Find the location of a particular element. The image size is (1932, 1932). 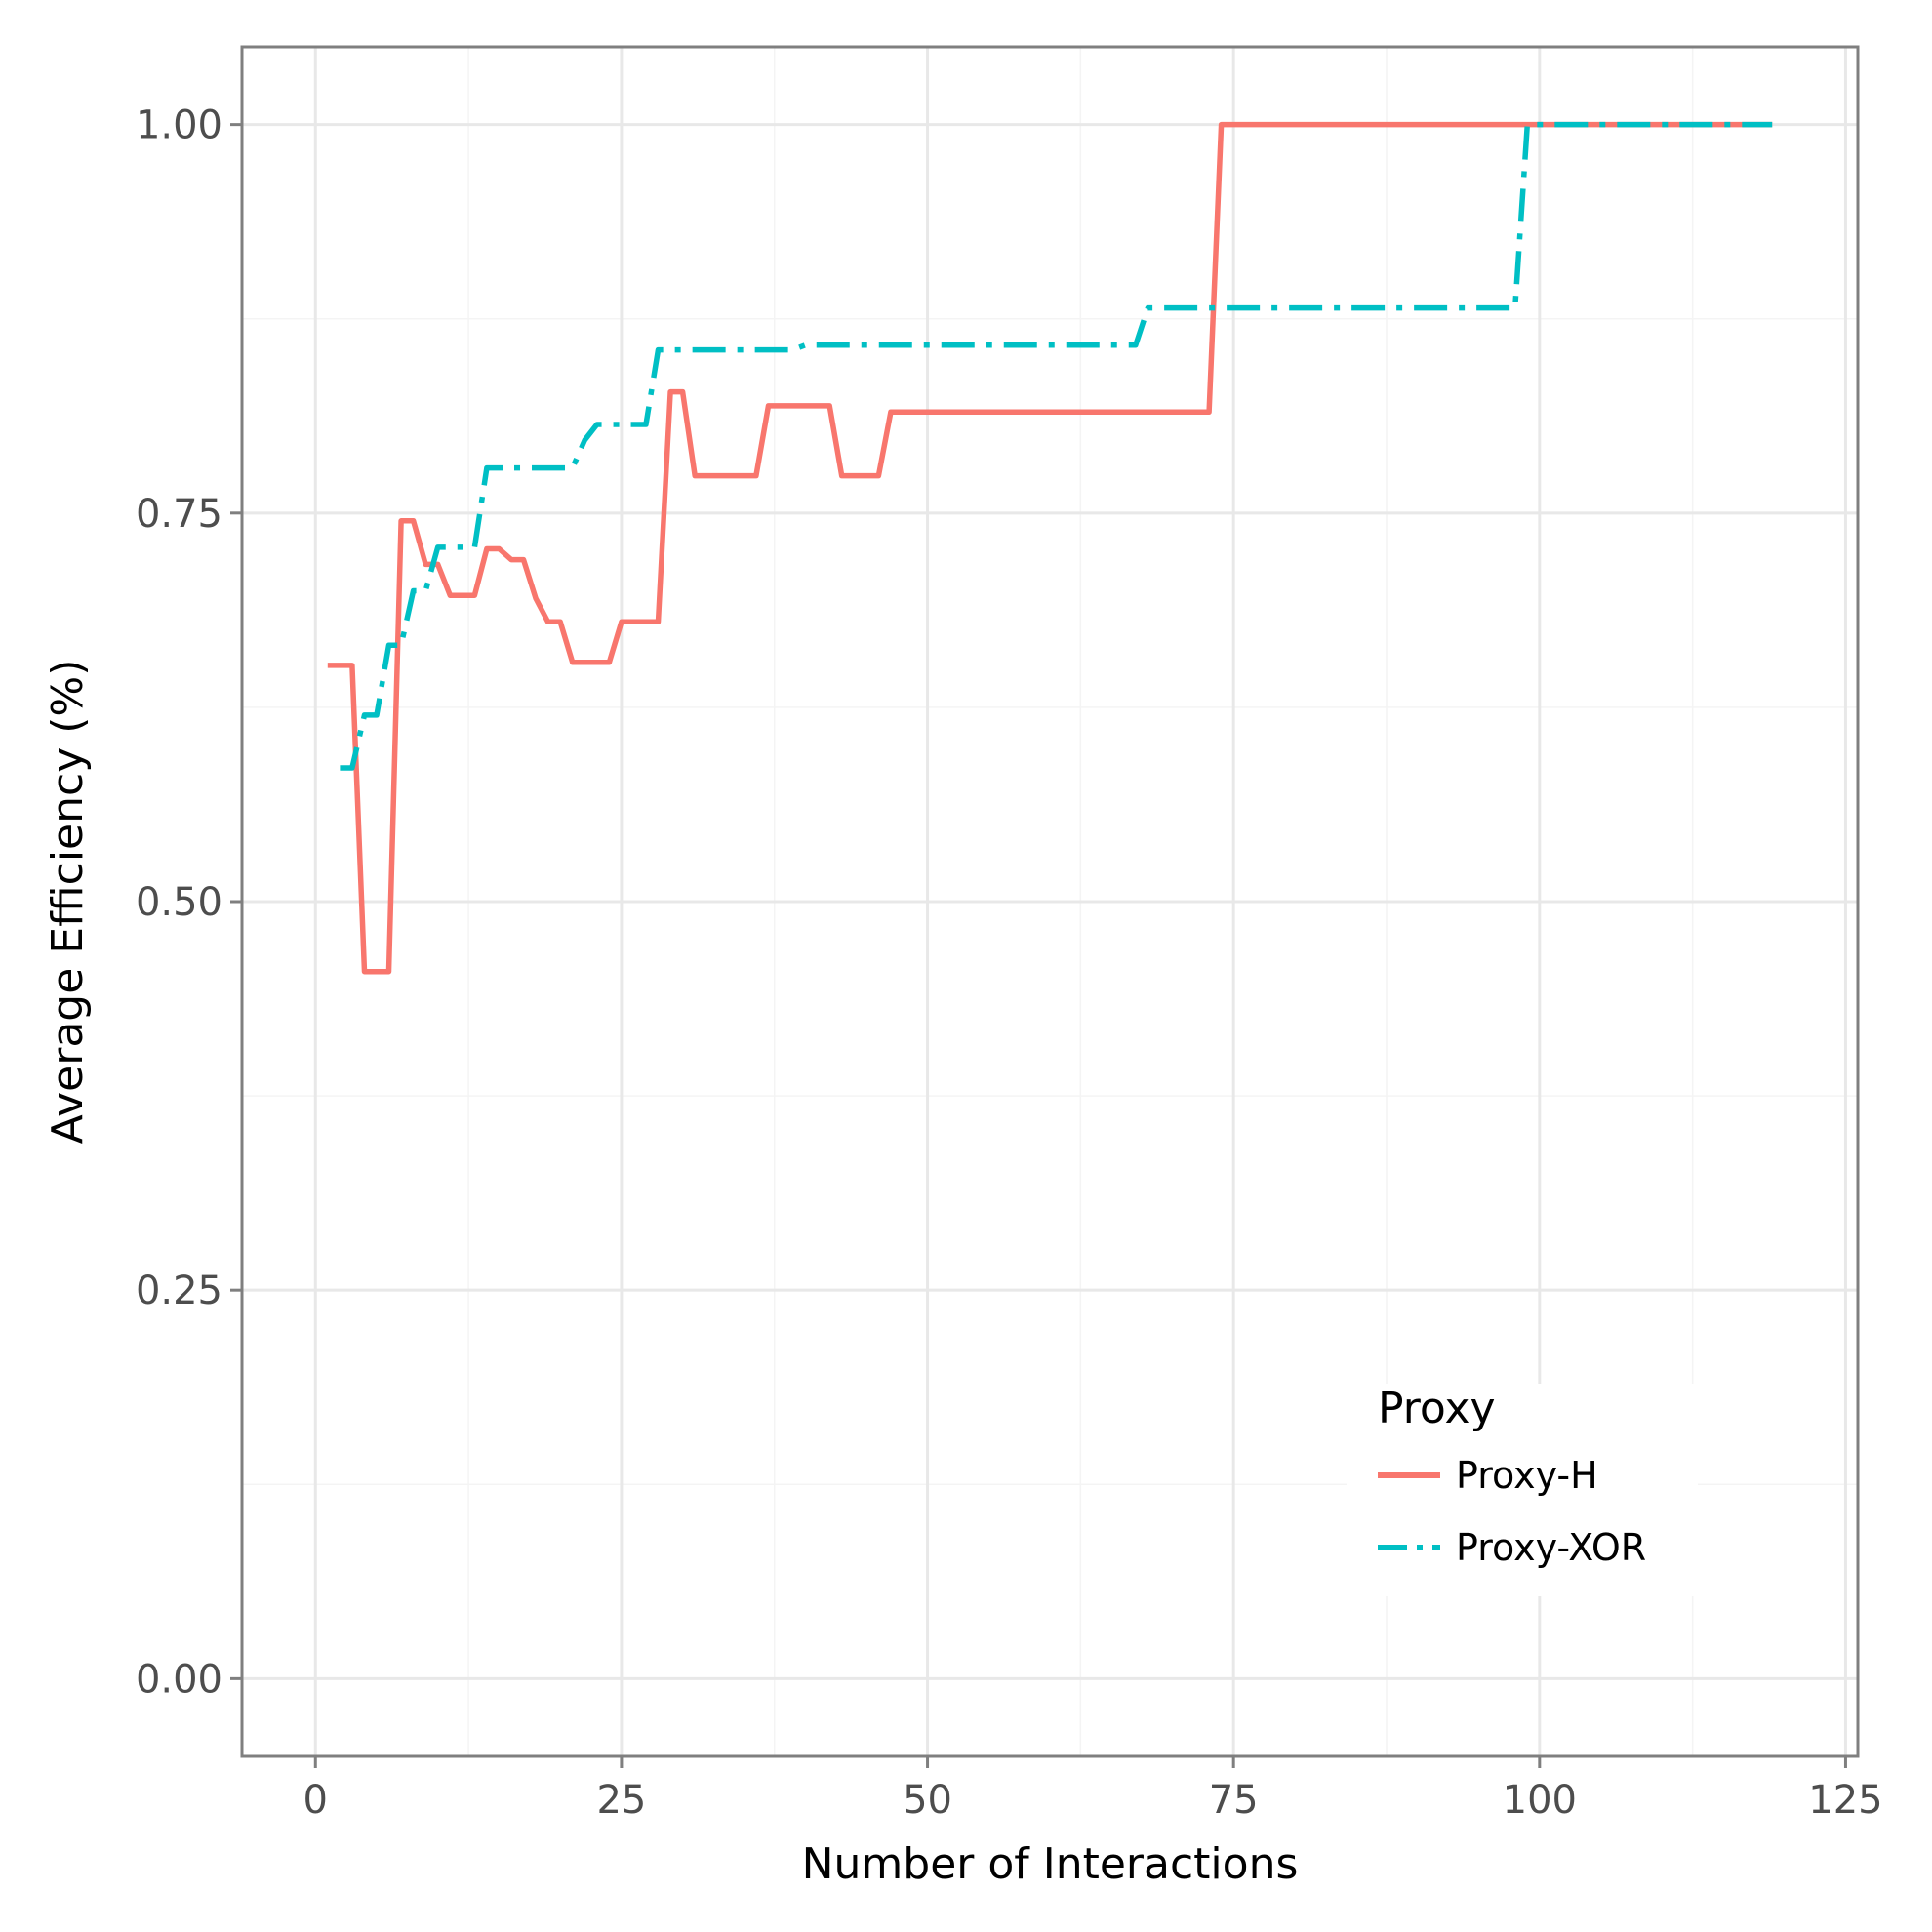

legend: Proxy Proxy-H Proxy-XOR is located at coordinates (1522, 1490).